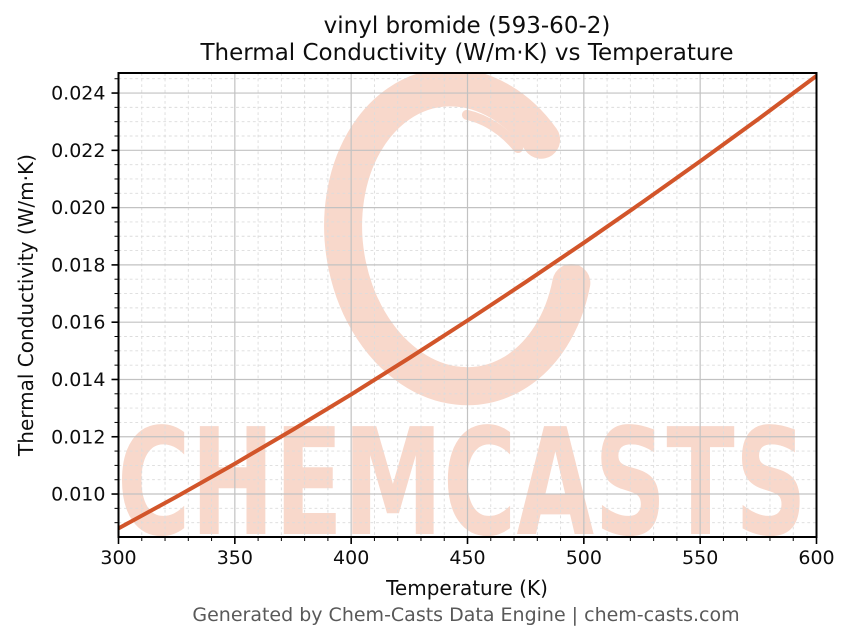  What do you see at coordinates (118, 558) in the screenshot?
I see `x-tick-label: 300` at bounding box center [118, 558].